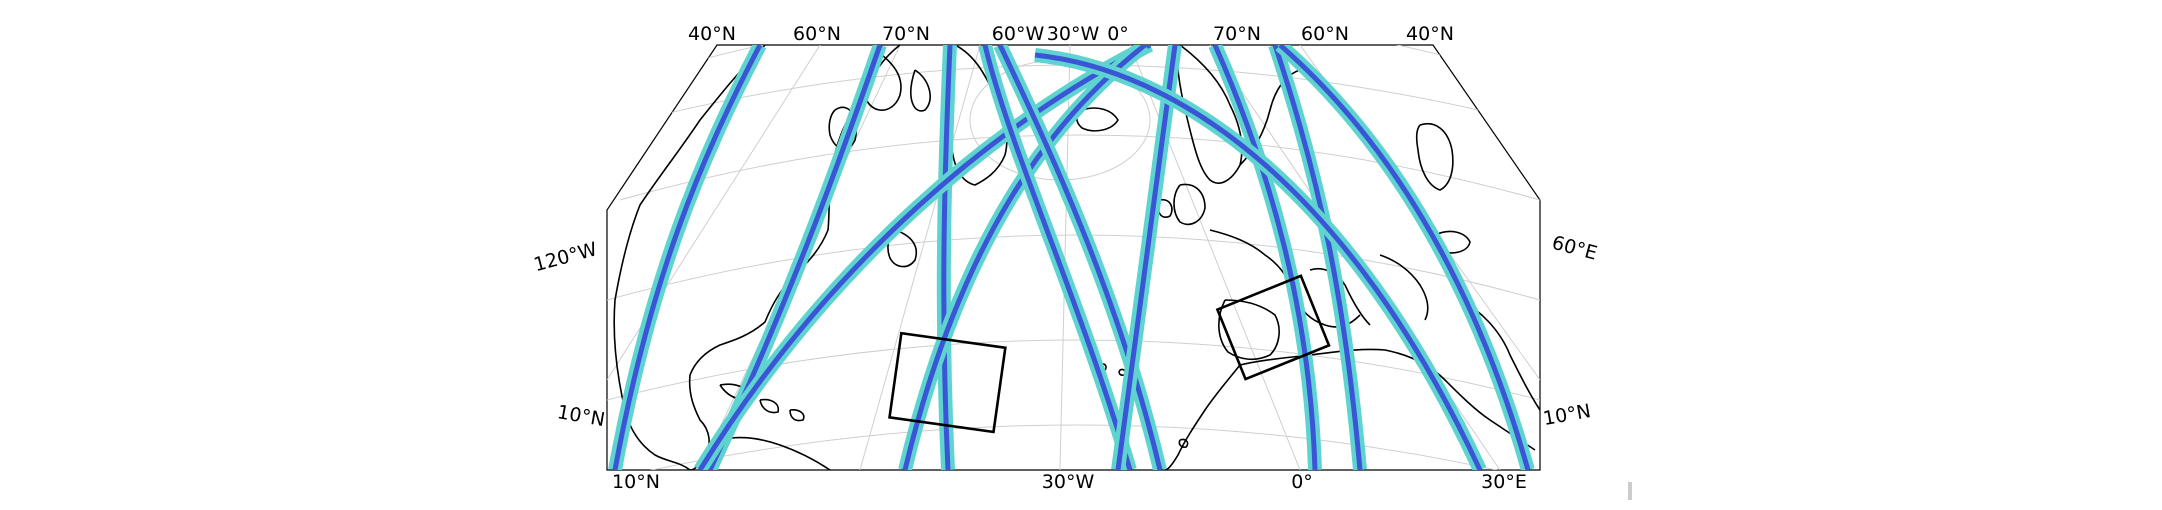 This screenshot has width=2162, height=510. I want to click on label-bottom-0: 0°, so click(1302, 482).